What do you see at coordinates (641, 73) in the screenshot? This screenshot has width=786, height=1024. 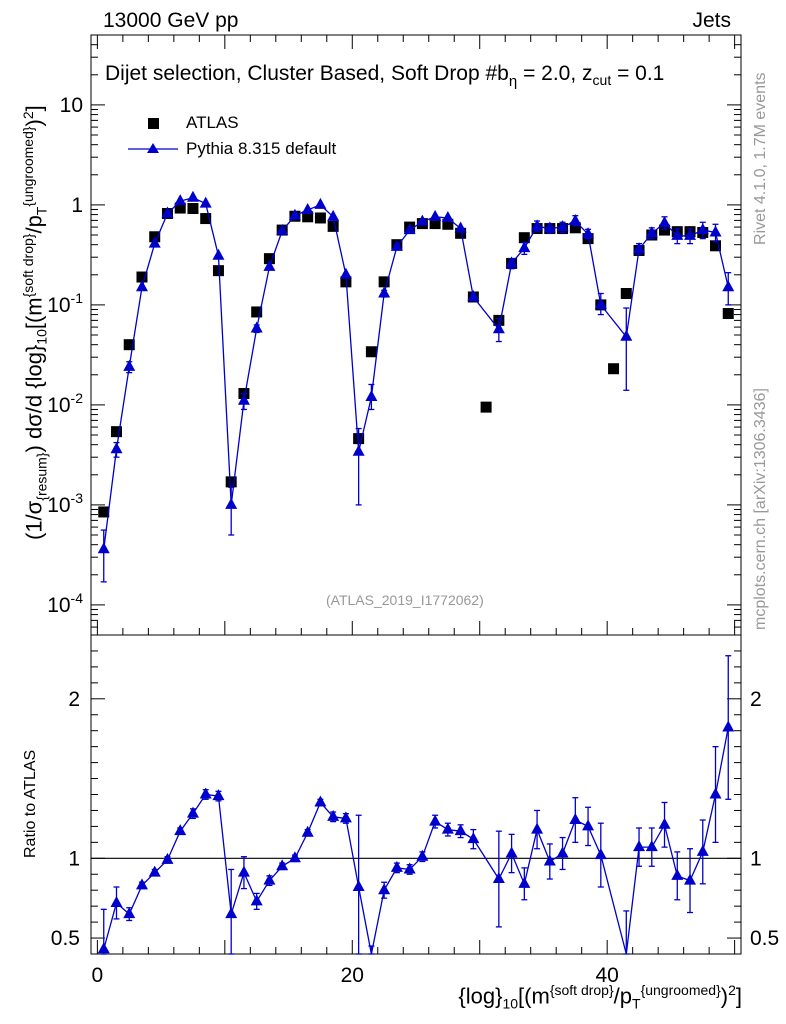 I see `plot-title-zcut-val: = 0.1` at bounding box center [641, 73].